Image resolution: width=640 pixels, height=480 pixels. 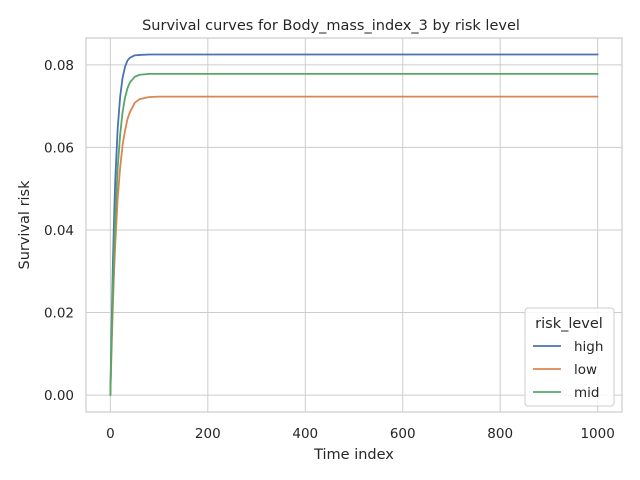 I want to click on legend: risk_level high low mid, so click(x=569, y=357).